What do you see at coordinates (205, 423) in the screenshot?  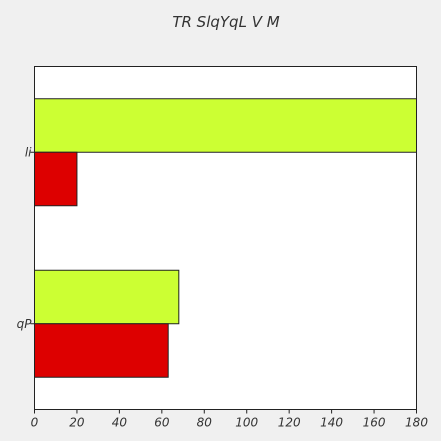 I see `x-tick-label: 80` at bounding box center [205, 423].